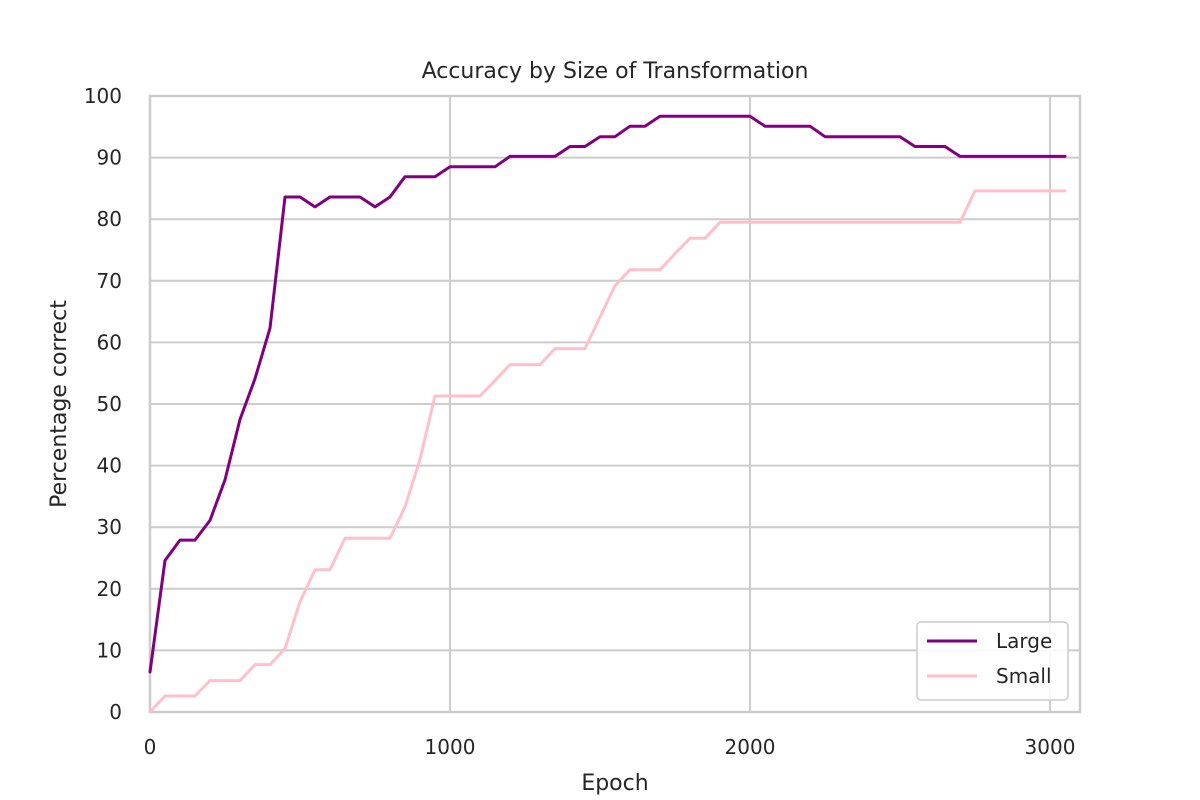 This screenshot has height=800, width=1200. I want to click on y-tick-label: 20, so click(109, 589).